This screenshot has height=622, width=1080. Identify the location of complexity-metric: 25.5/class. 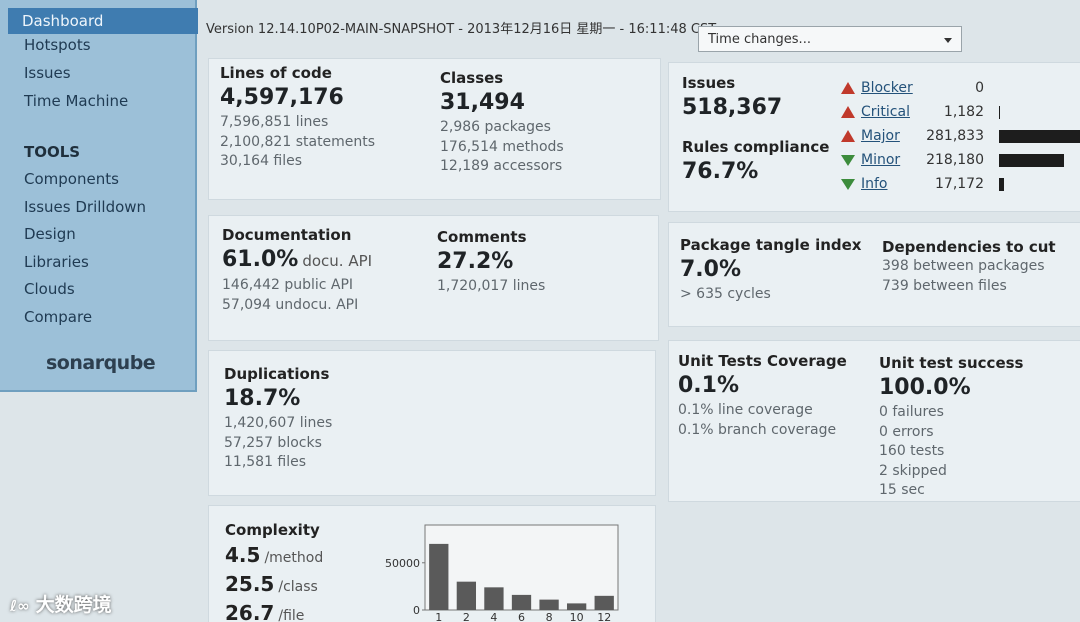
(271, 584).